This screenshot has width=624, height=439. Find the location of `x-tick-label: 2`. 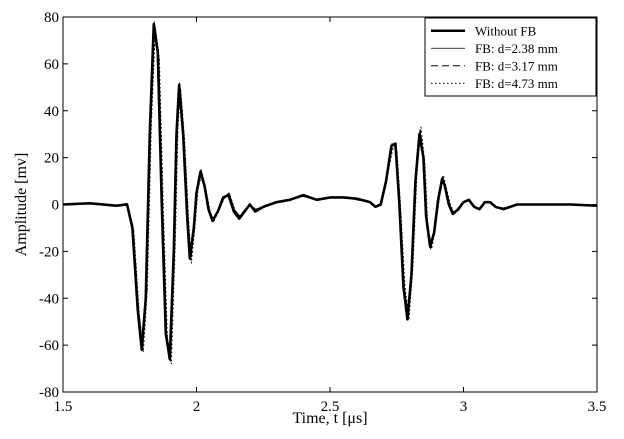

x-tick-label: 2 is located at coordinates (197, 407).